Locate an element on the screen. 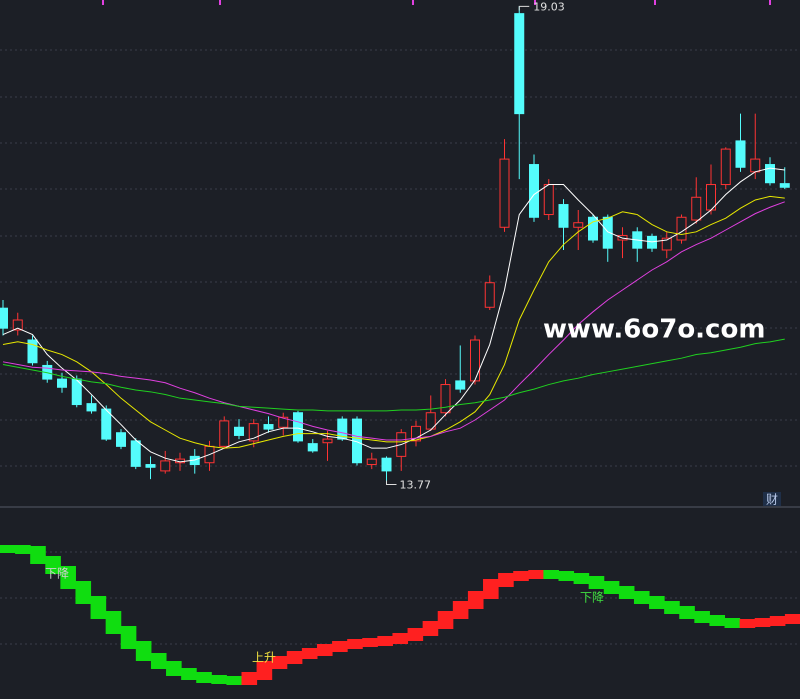 The height and width of the screenshot is (699, 800). moving-average-line is located at coordinates (393, 375).